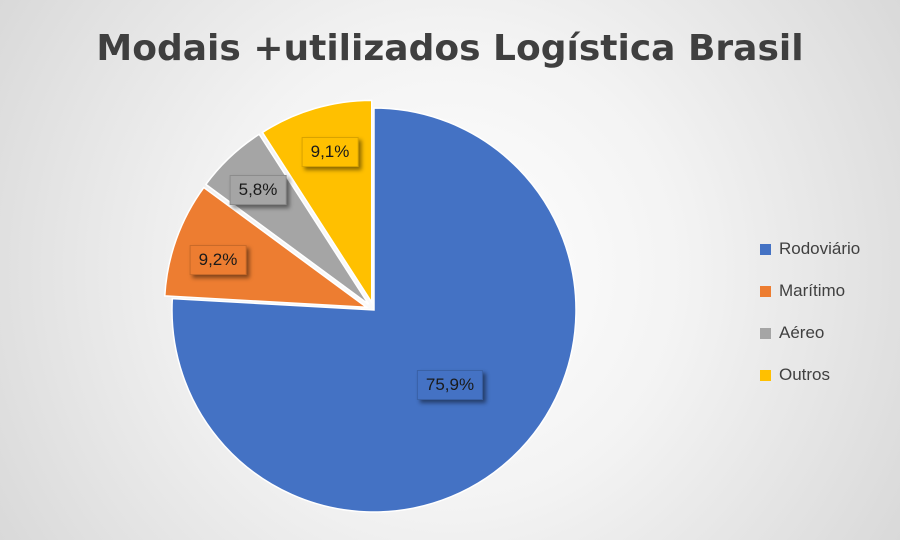 This screenshot has width=900, height=540. Describe the element at coordinates (450, 385) in the screenshot. I see `data-label-0: 75,9%` at that location.